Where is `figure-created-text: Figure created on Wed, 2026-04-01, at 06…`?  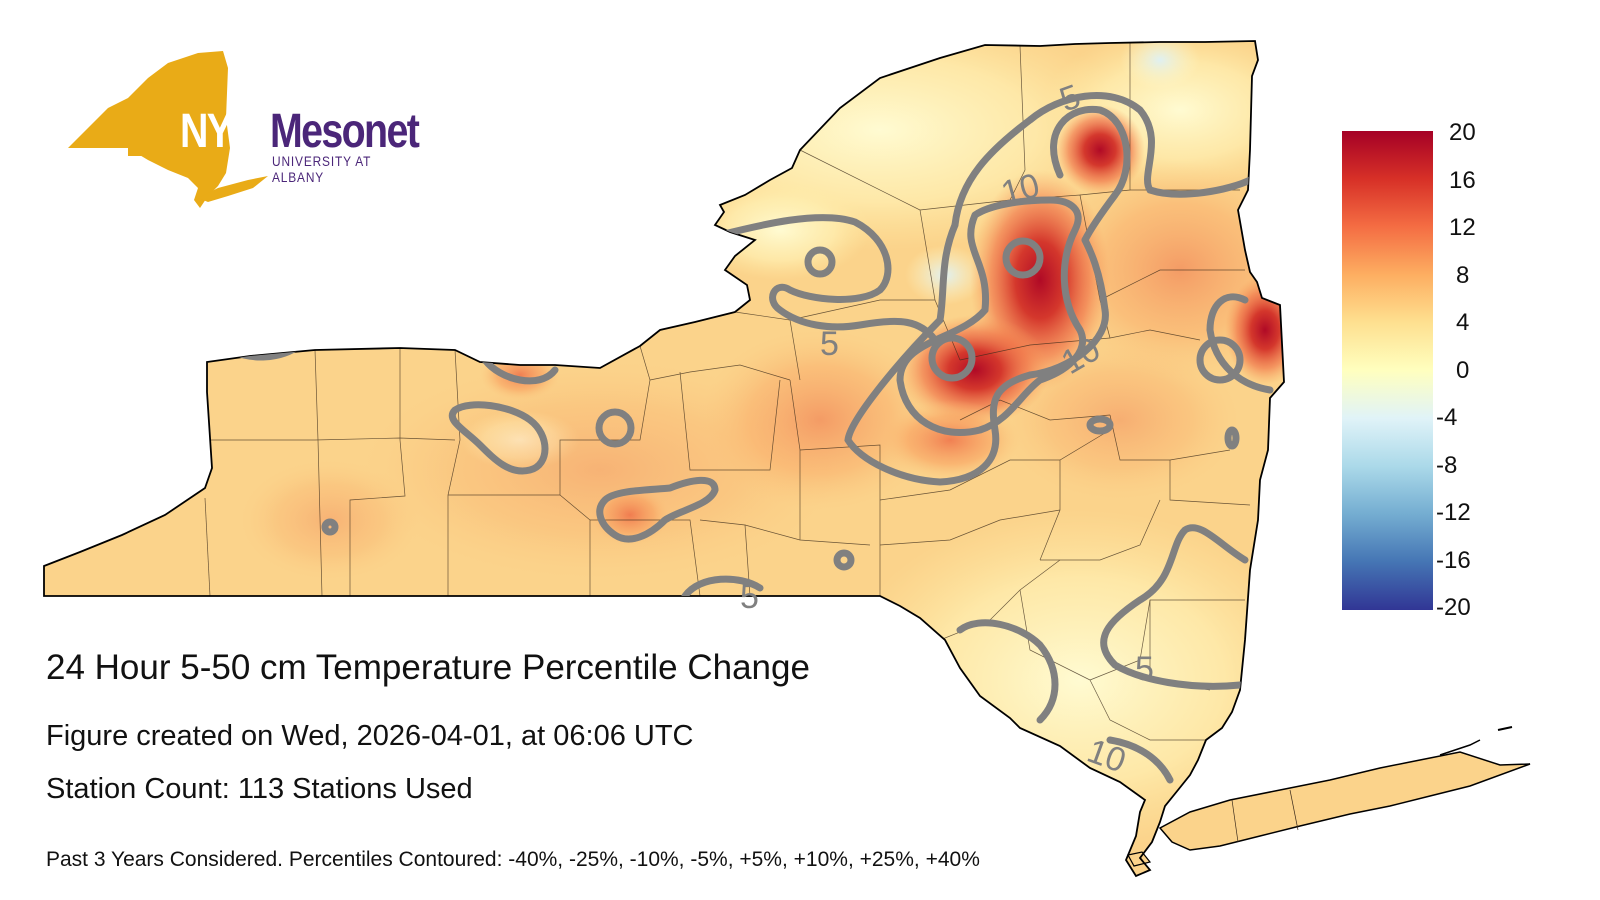
figure-created-text: Figure created on Wed, 2026-04-01, at 06… is located at coordinates (370, 736).